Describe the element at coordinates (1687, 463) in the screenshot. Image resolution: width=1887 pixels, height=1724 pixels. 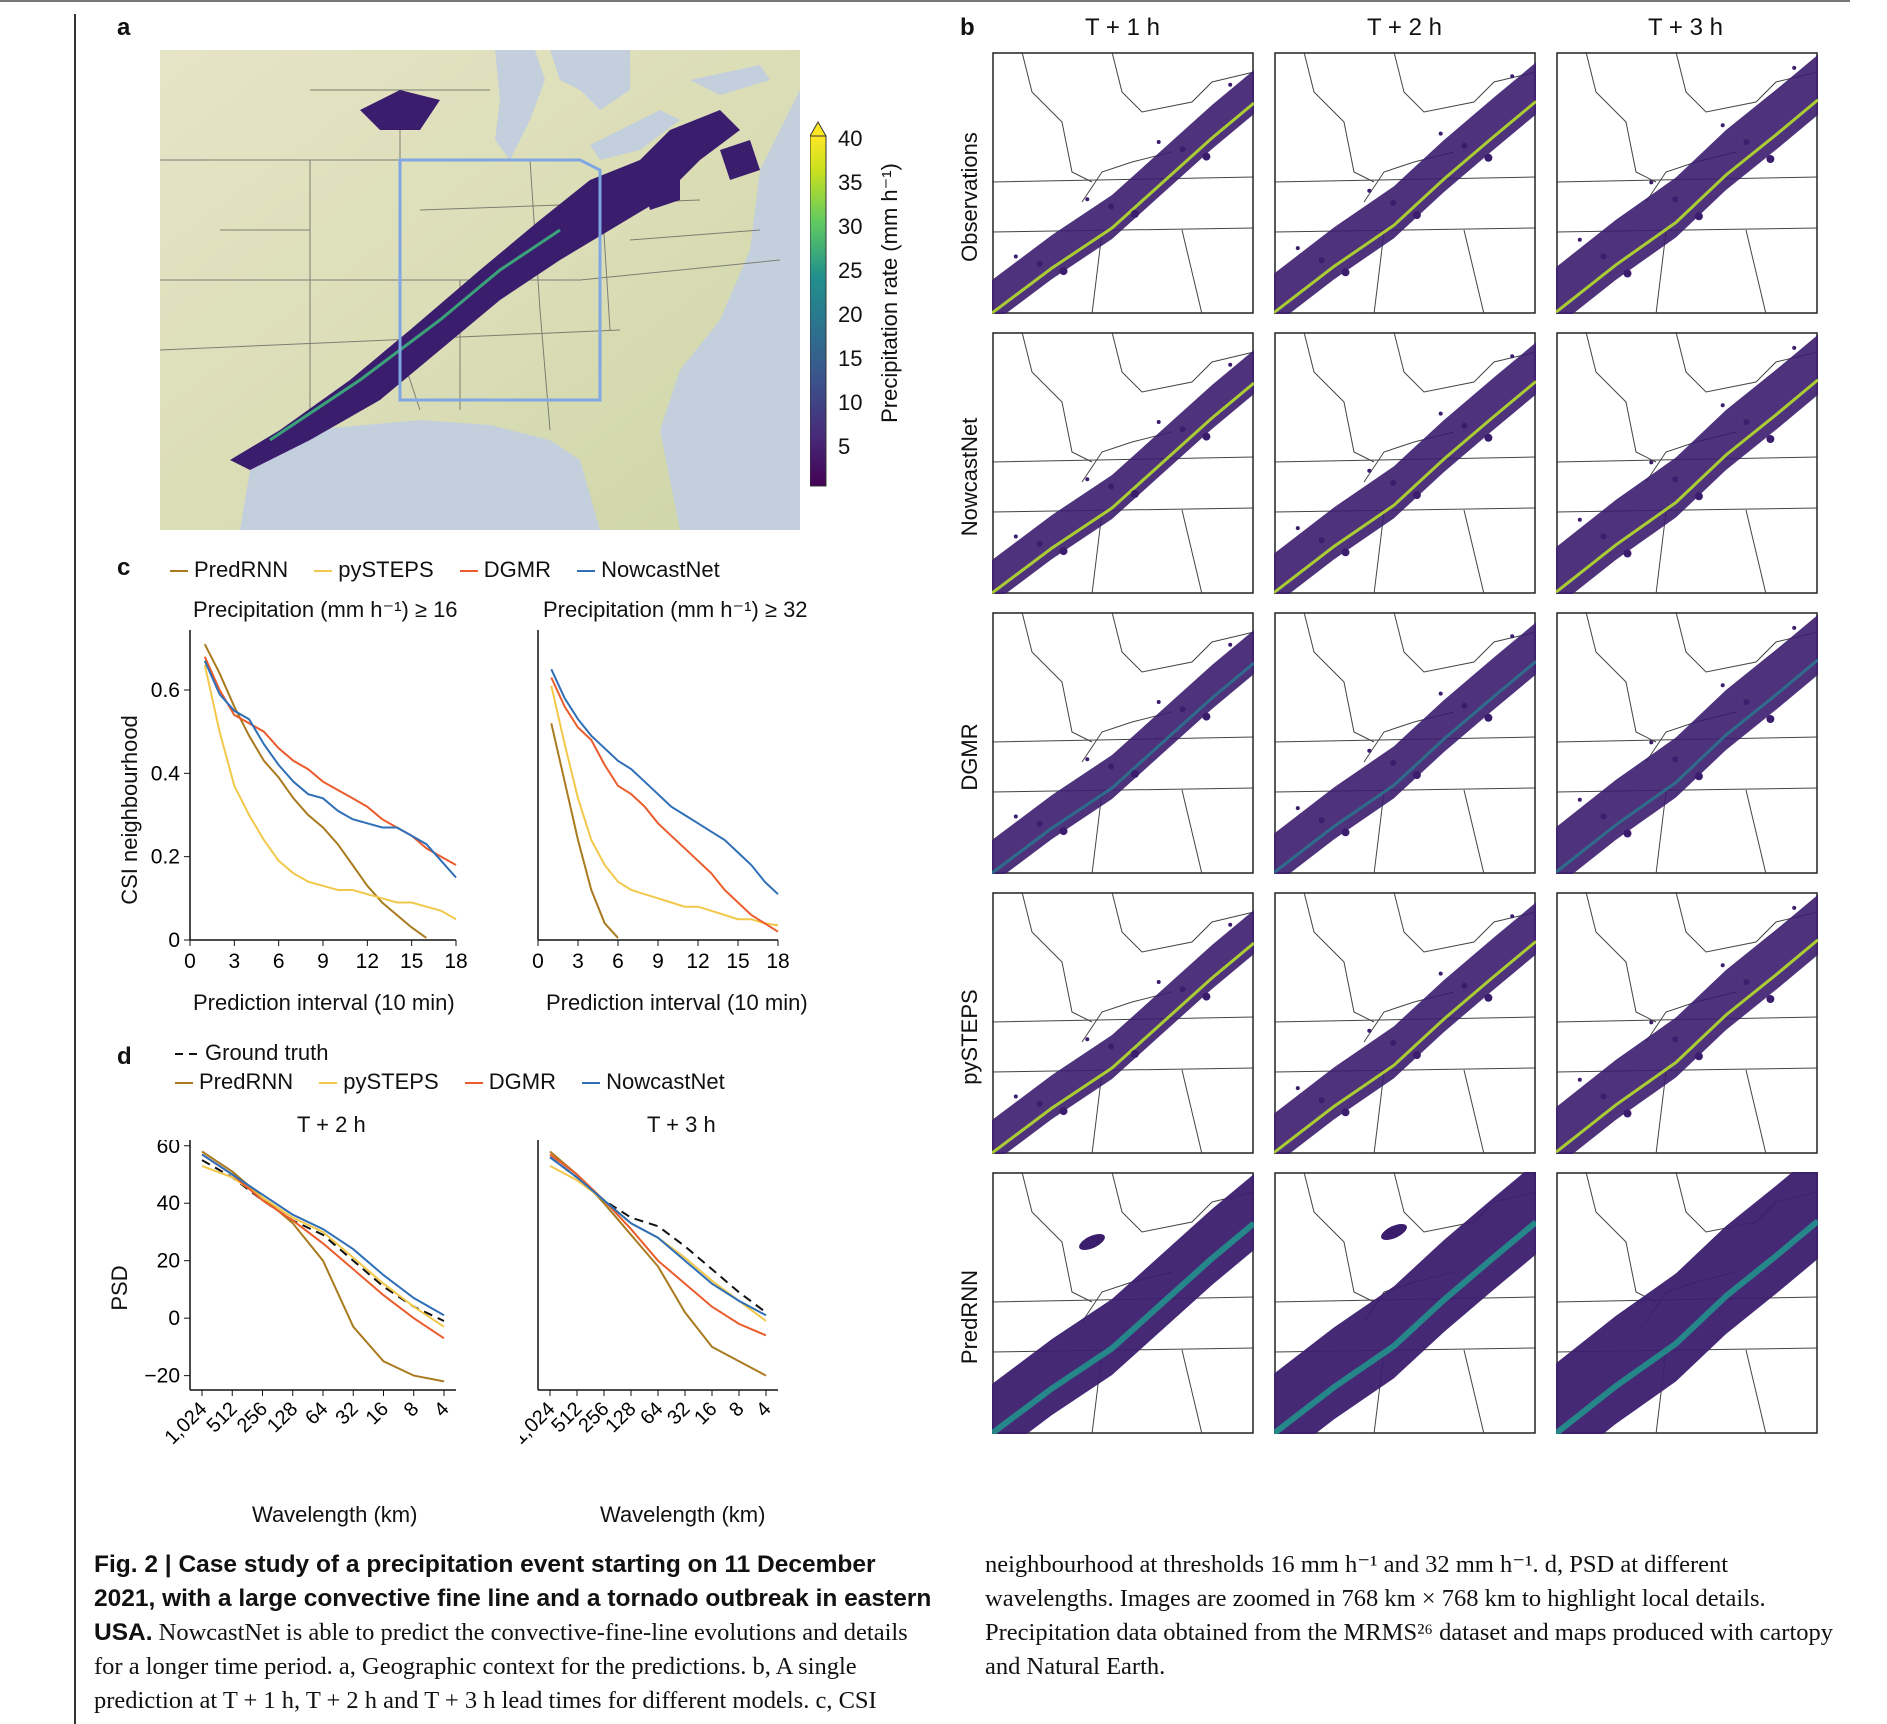
I see `map-tile-nowcastnet-t3` at that location.